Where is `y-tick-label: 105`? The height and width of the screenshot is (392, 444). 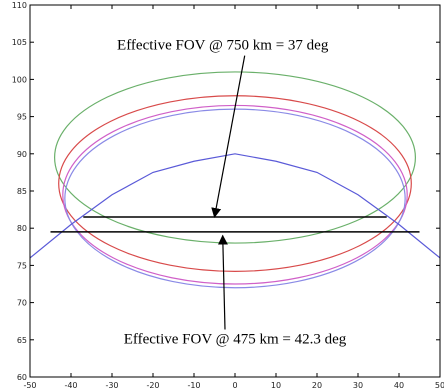 y-tick-label: 105 is located at coordinates (19, 42).